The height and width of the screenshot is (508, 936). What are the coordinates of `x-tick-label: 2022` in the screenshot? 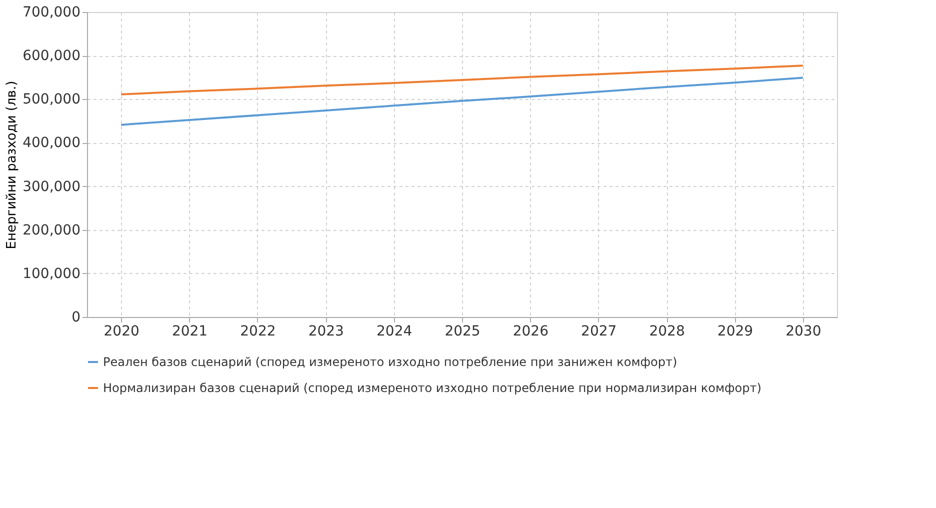 It's located at (258, 332).